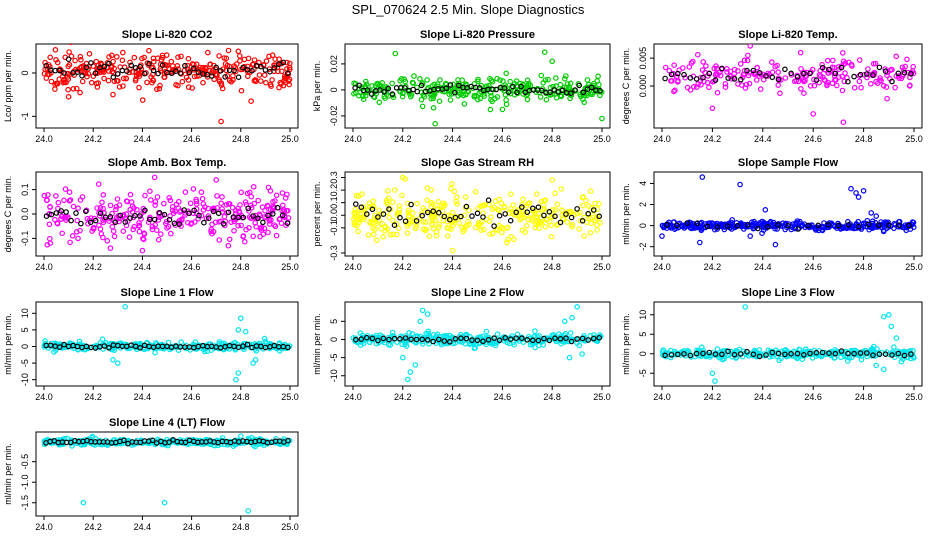 This screenshot has width=936, height=540. What do you see at coordinates (643, 315) in the screenshot?
I see `y-tick-label: 10` at bounding box center [643, 315].